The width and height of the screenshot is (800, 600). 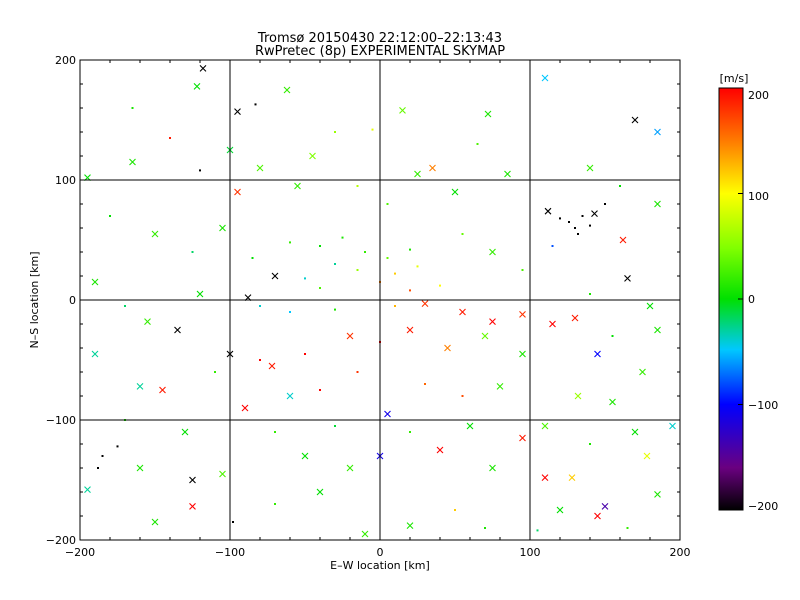 What do you see at coordinates (763, 405) in the screenshot?
I see `colorbar-tick-label: −100` at bounding box center [763, 405].